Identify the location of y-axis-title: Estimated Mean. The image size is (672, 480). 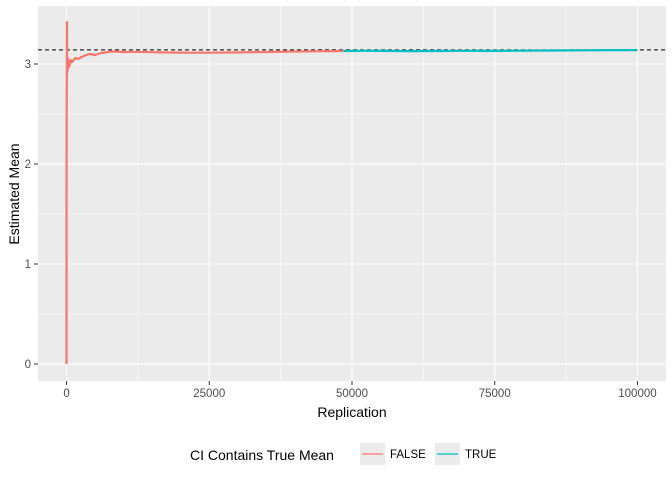
(14, 193).